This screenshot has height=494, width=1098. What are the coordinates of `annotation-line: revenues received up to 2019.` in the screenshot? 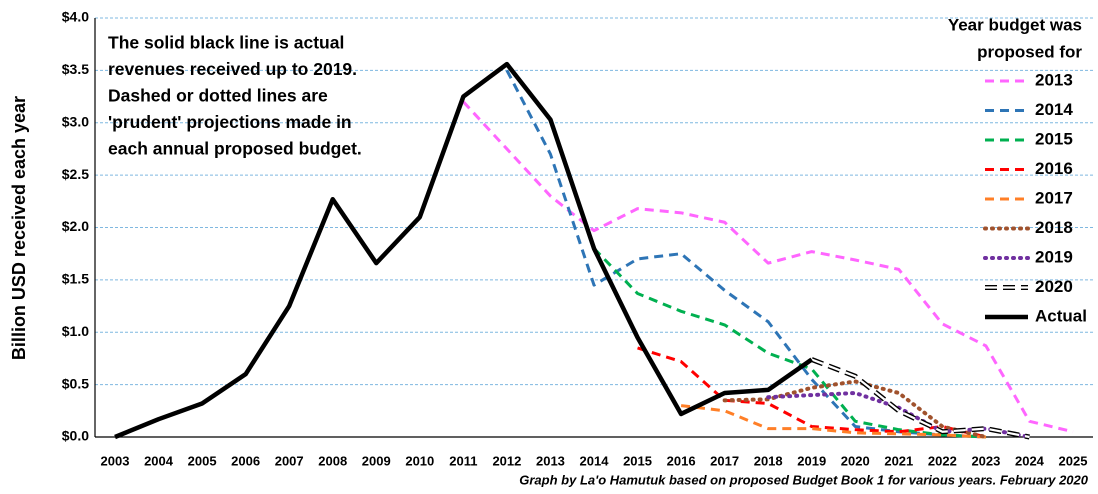 It's located at (232, 69).